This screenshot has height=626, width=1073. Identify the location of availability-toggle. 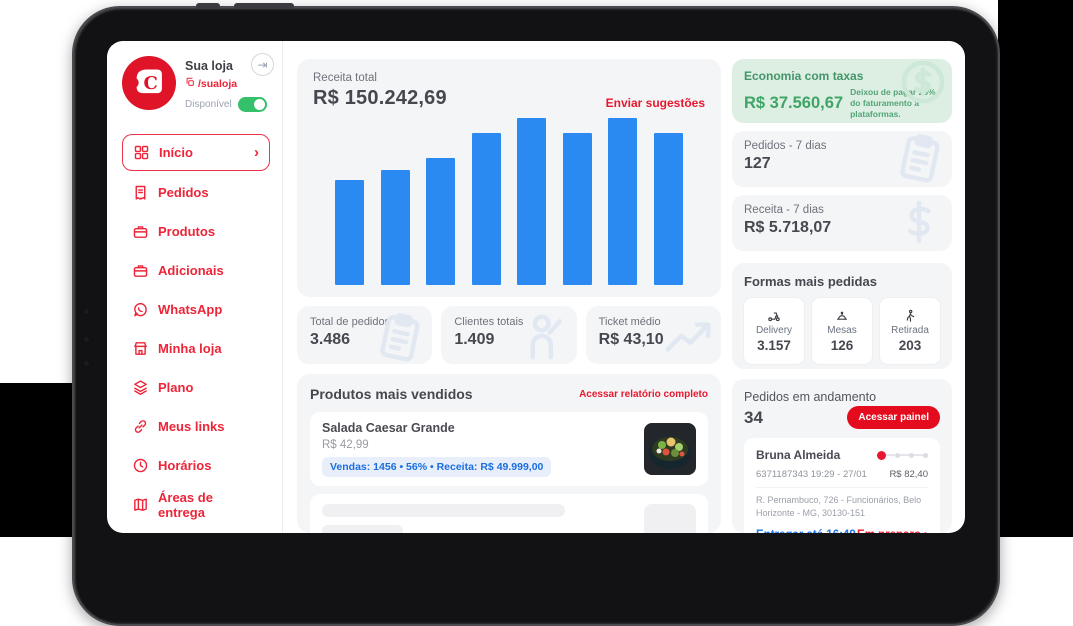
(252, 104).